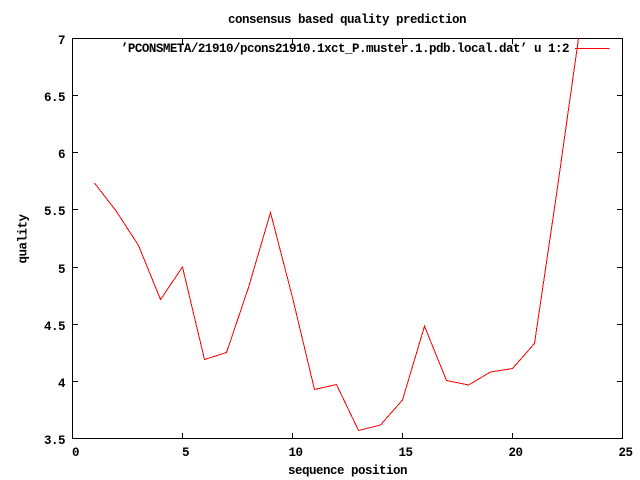 The width and height of the screenshot is (640, 480). Describe the element at coordinates (295, 453) in the screenshot. I see `svg-text: 10` at that location.